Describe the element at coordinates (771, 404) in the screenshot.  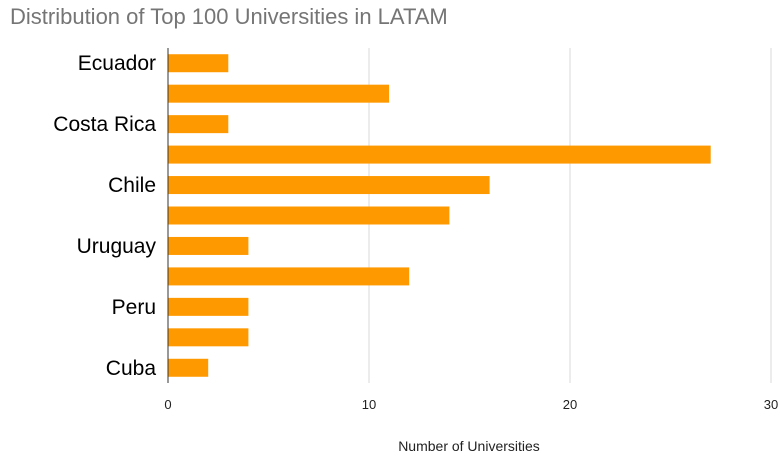
I see `x-tick-label: 30` at that location.